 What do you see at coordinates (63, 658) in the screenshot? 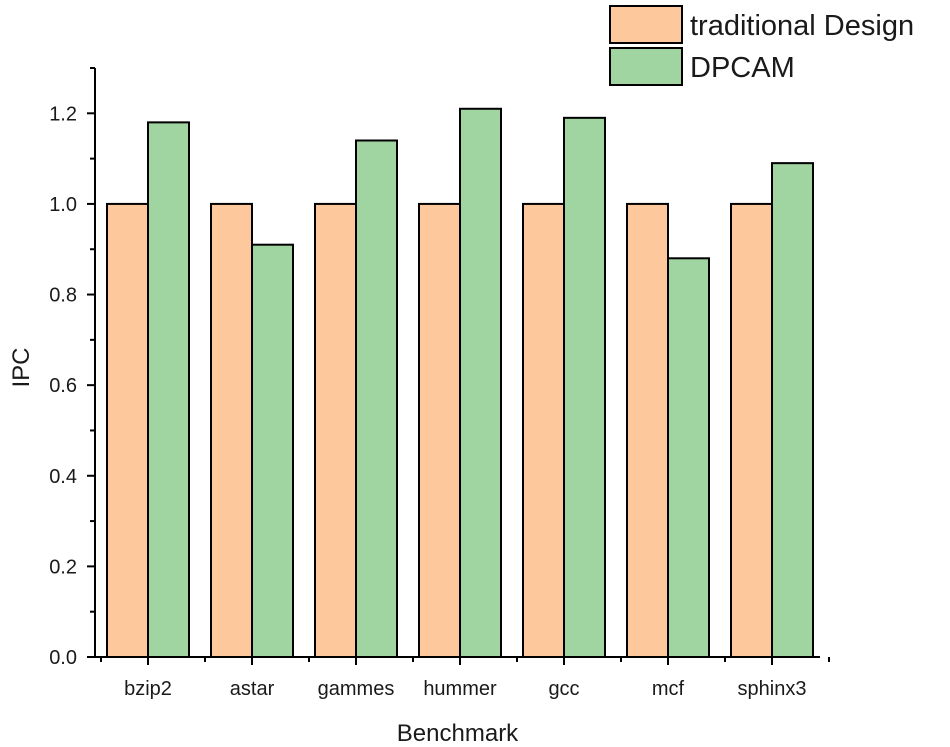
I see `y-tick-label: 0.0` at bounding box center [63, 658].